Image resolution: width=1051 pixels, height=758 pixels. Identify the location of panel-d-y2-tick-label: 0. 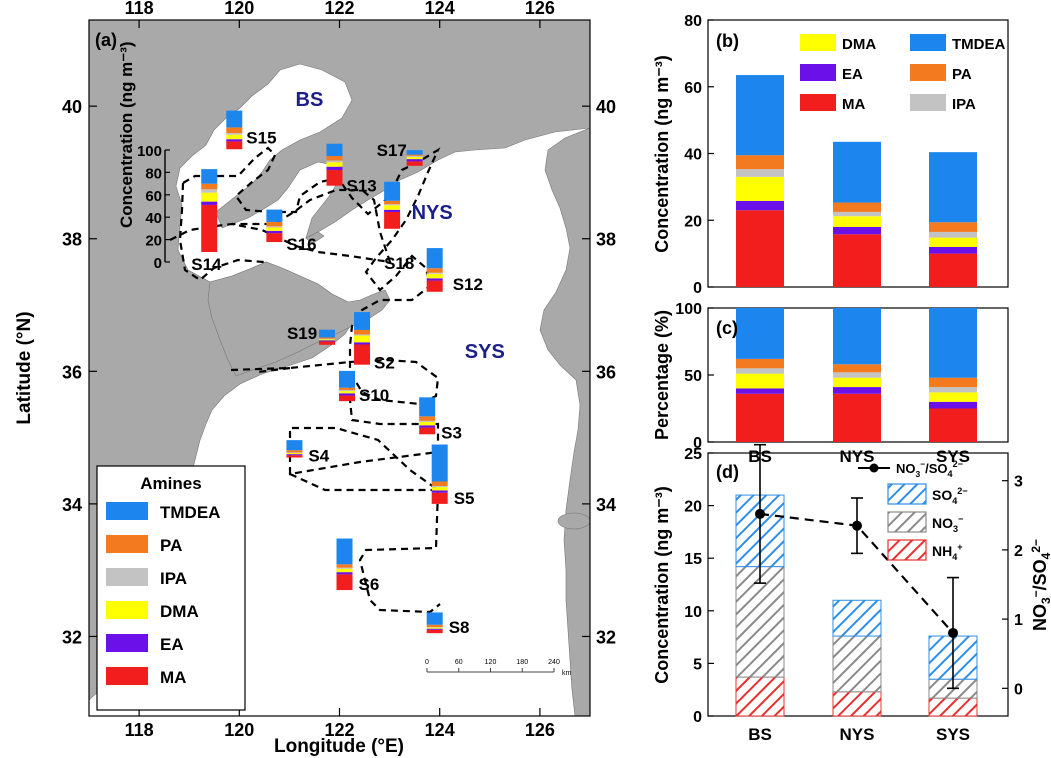
(1018, 689).